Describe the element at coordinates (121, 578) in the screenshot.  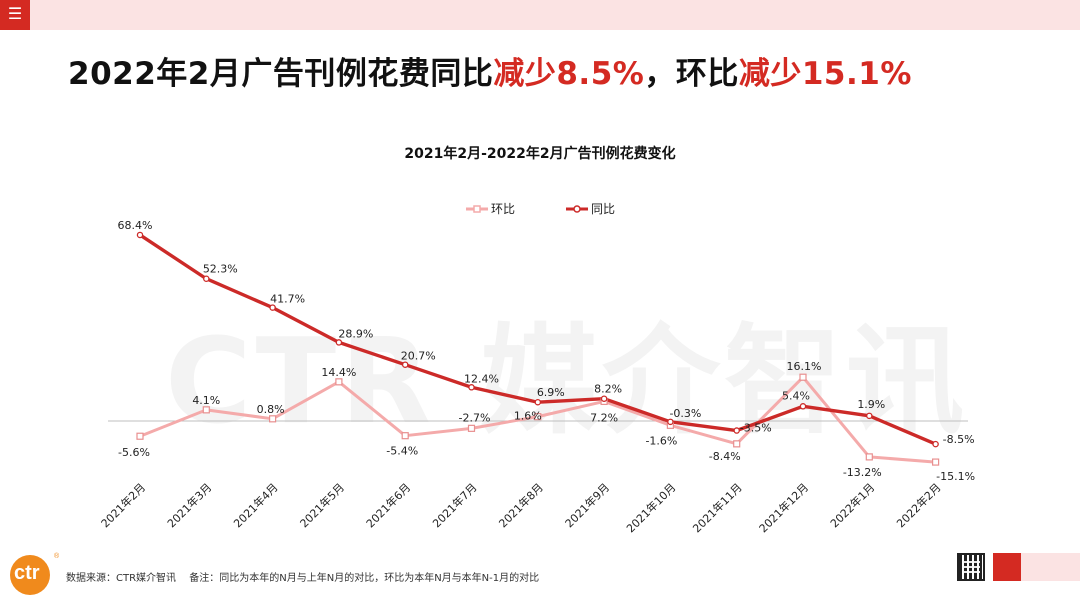
I see `footer-source: 数据来源：CTR媒介智讯` at that location.